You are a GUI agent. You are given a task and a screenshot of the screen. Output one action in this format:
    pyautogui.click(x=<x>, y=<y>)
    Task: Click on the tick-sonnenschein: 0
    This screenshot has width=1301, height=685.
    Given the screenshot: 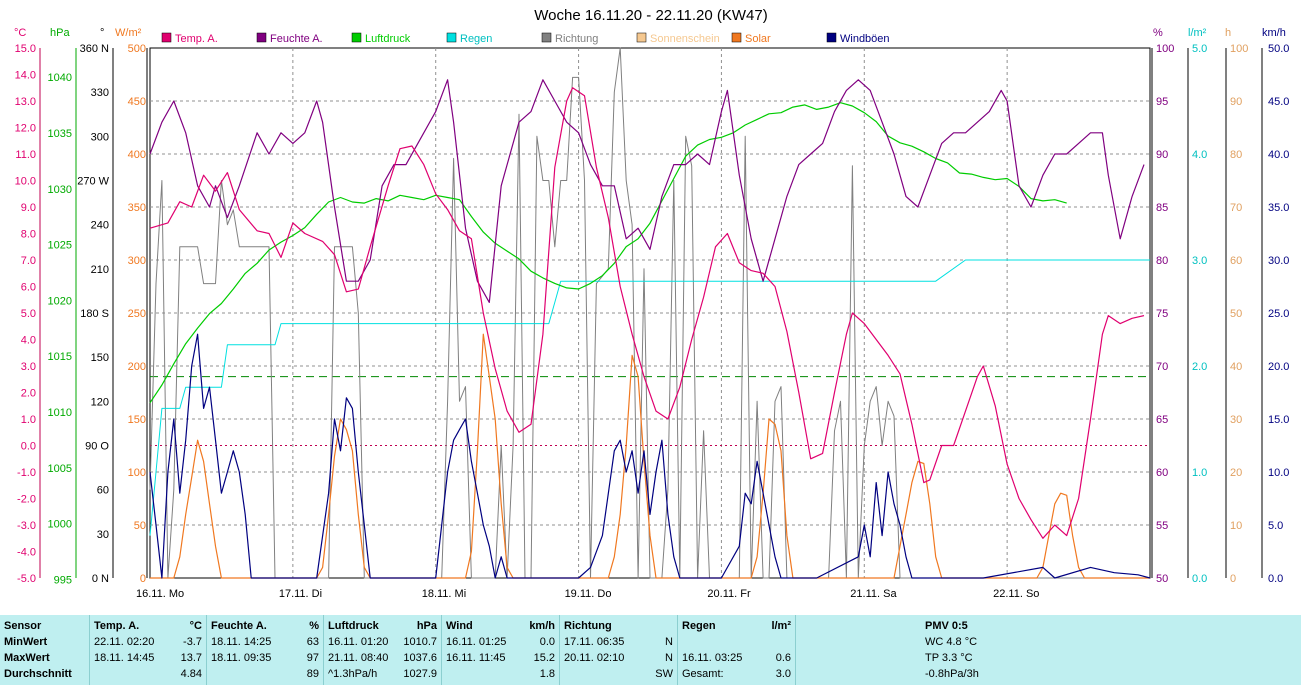 What is the action you would take?
    pyautogui.click(x=1233, y=579)
    